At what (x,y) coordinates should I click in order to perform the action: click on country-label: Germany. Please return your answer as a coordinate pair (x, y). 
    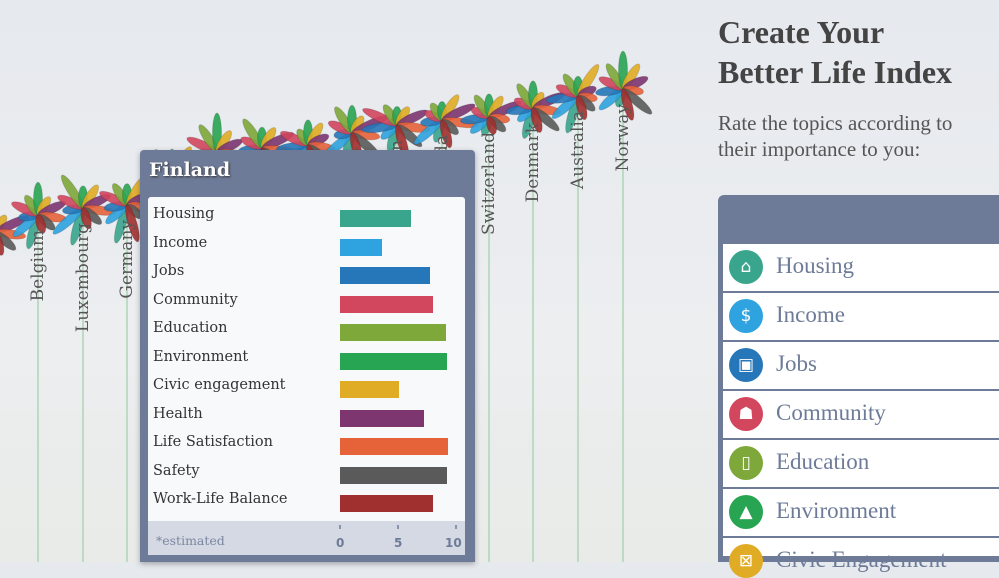
    Looking at the image, I should click on (127, 259).